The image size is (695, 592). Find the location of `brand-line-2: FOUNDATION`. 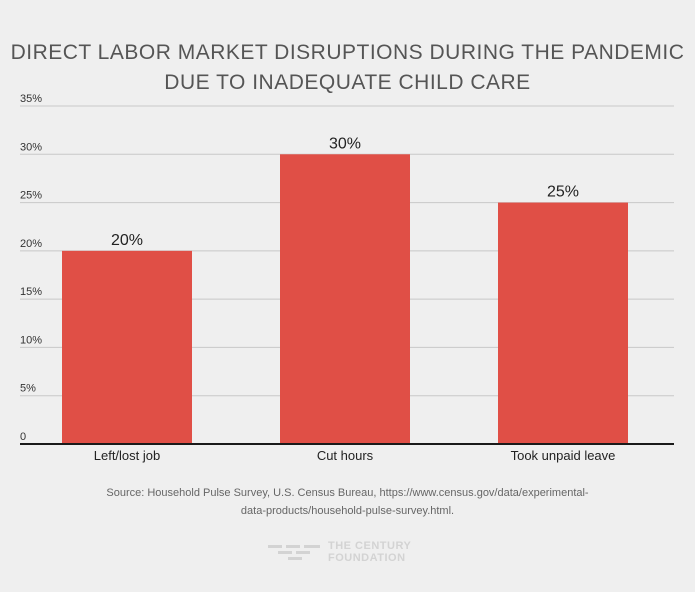

brand-line-2: FOUNDATION is located at coordinates (367, 558).